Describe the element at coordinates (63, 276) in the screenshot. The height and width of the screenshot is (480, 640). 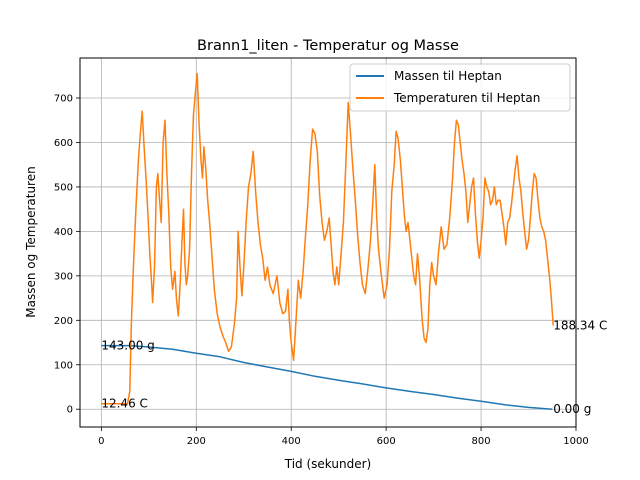
I see `y-tick-label: 300` at that location.